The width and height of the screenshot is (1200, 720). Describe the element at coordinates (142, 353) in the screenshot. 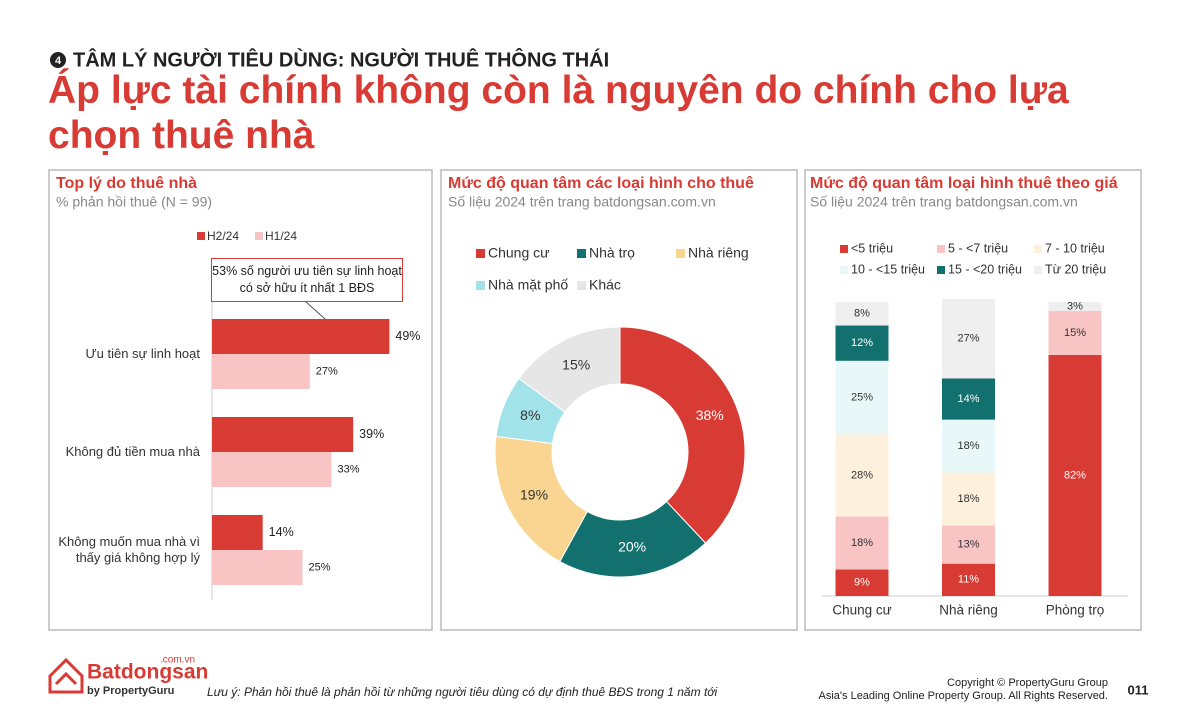

I see `category-label: Ưu tiên sự linh hoạt` at that location.